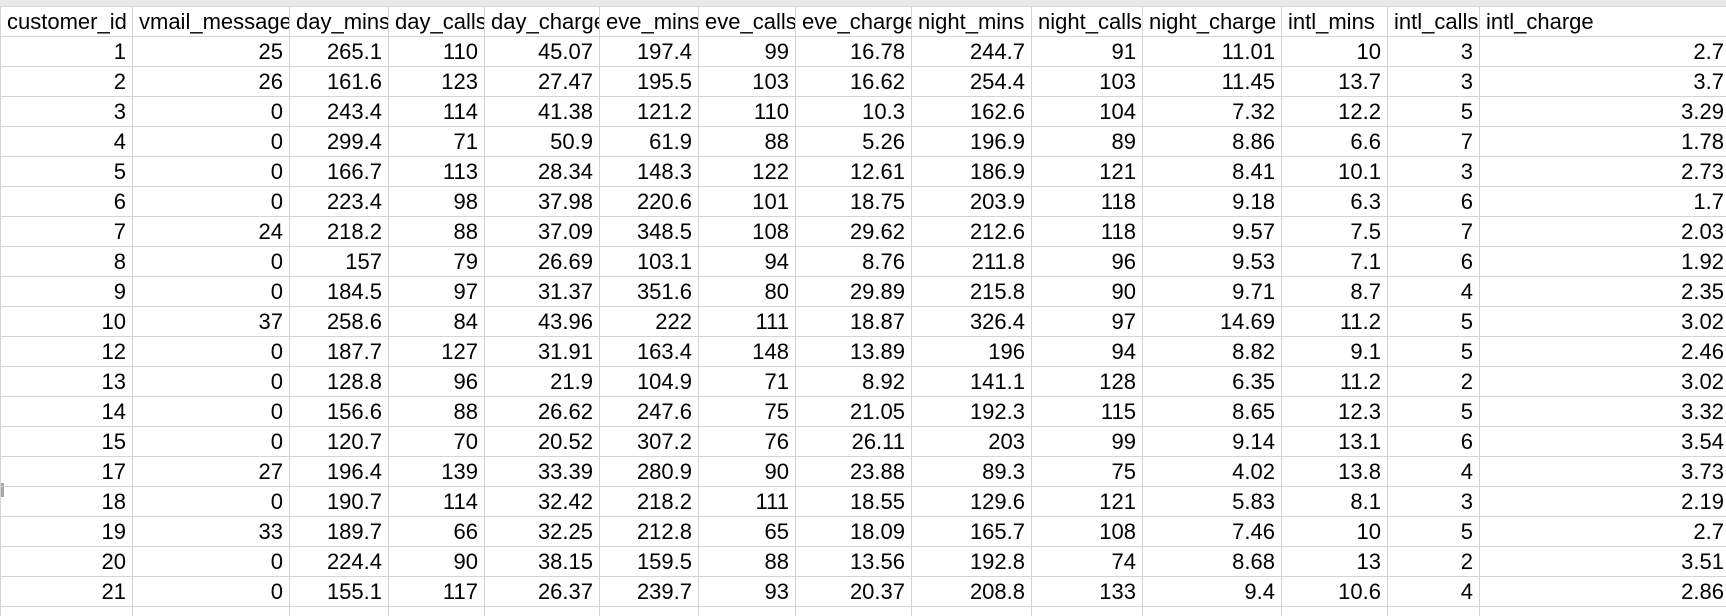 The width and height of the screenshot is (1726, 616). I want to click on cell-day-charge: 31.91, so click(542, 351).